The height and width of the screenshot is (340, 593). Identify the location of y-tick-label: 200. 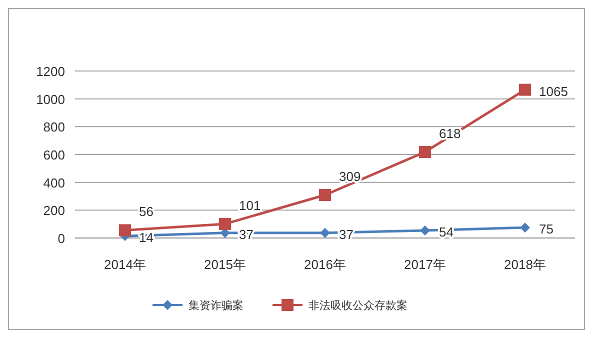
(54, 210).